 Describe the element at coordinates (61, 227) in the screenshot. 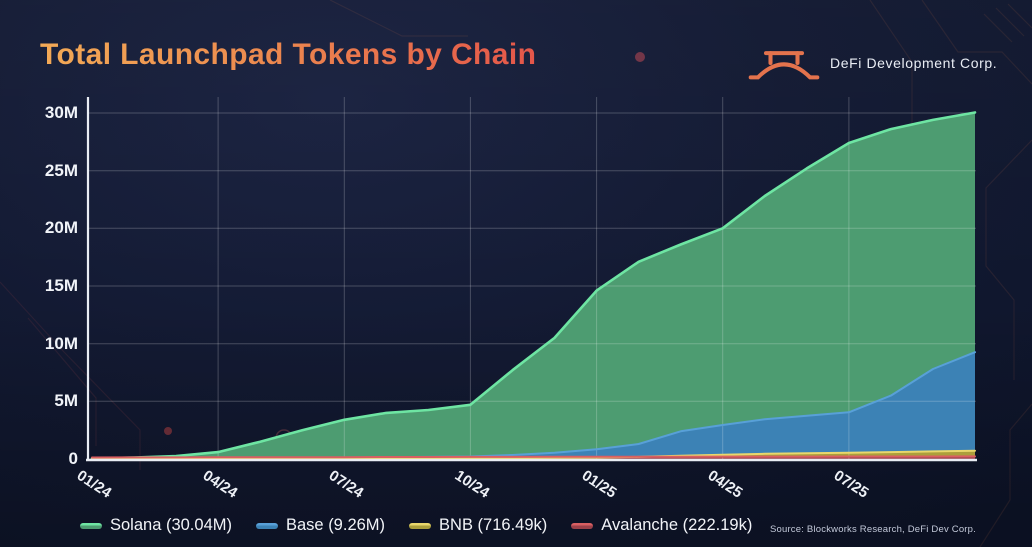

I see `y-tick-label: 20M` at that location.